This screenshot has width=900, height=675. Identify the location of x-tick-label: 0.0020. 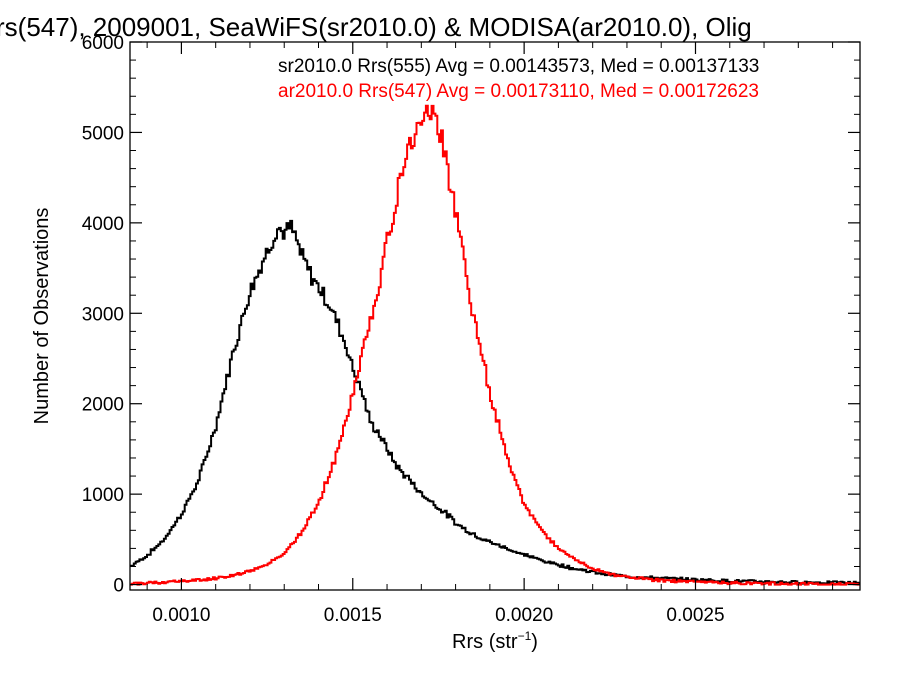
(524, 615).